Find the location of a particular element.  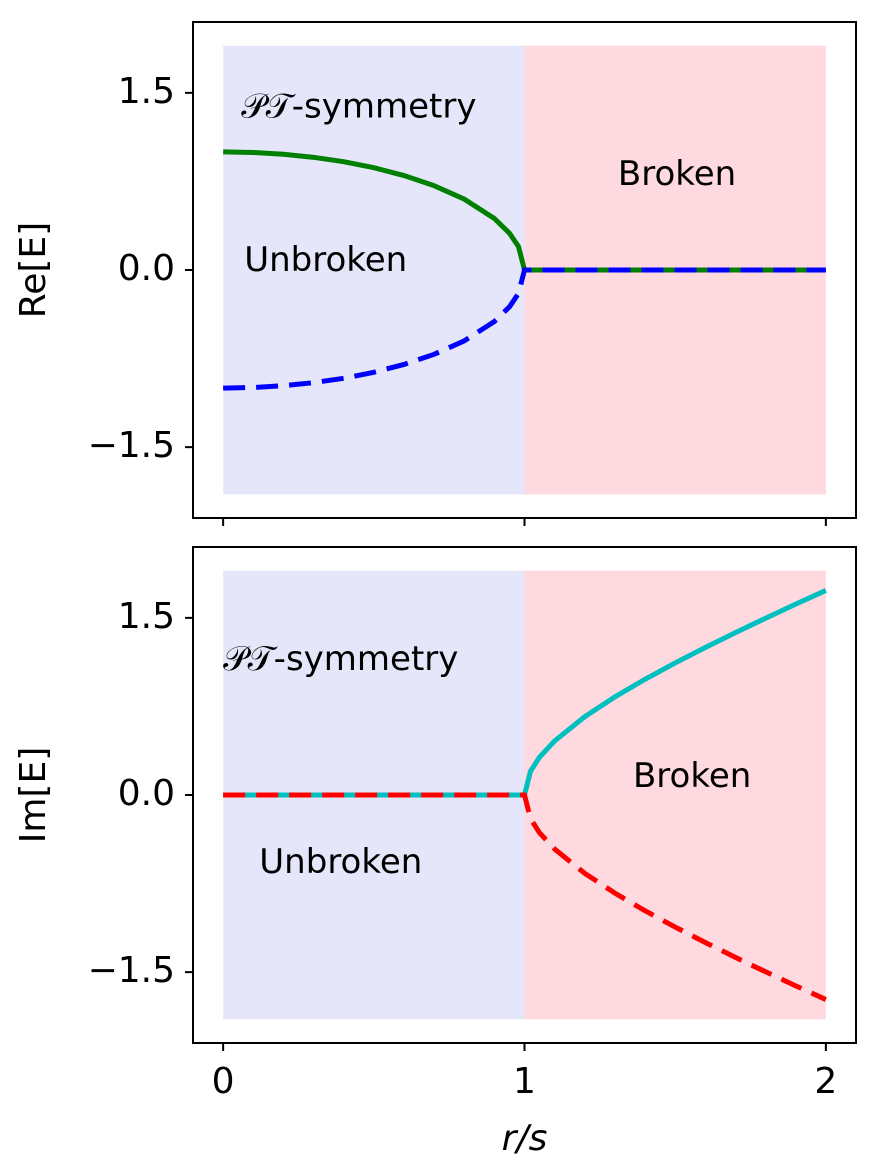

x-axis-label: r/s is located at coordinates (525, 1138).